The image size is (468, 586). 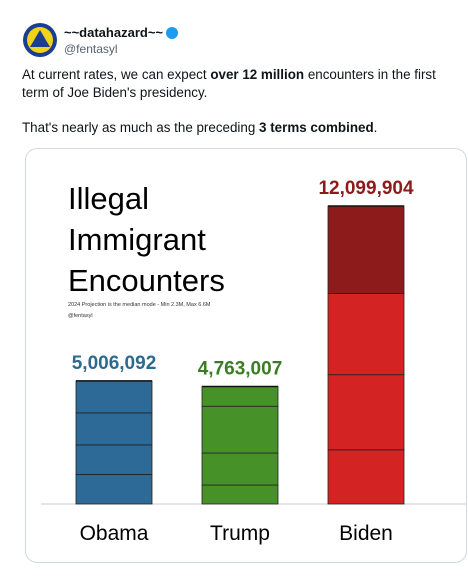 I want to click on total-label: 12,099,904, so click(x=366, y=188).